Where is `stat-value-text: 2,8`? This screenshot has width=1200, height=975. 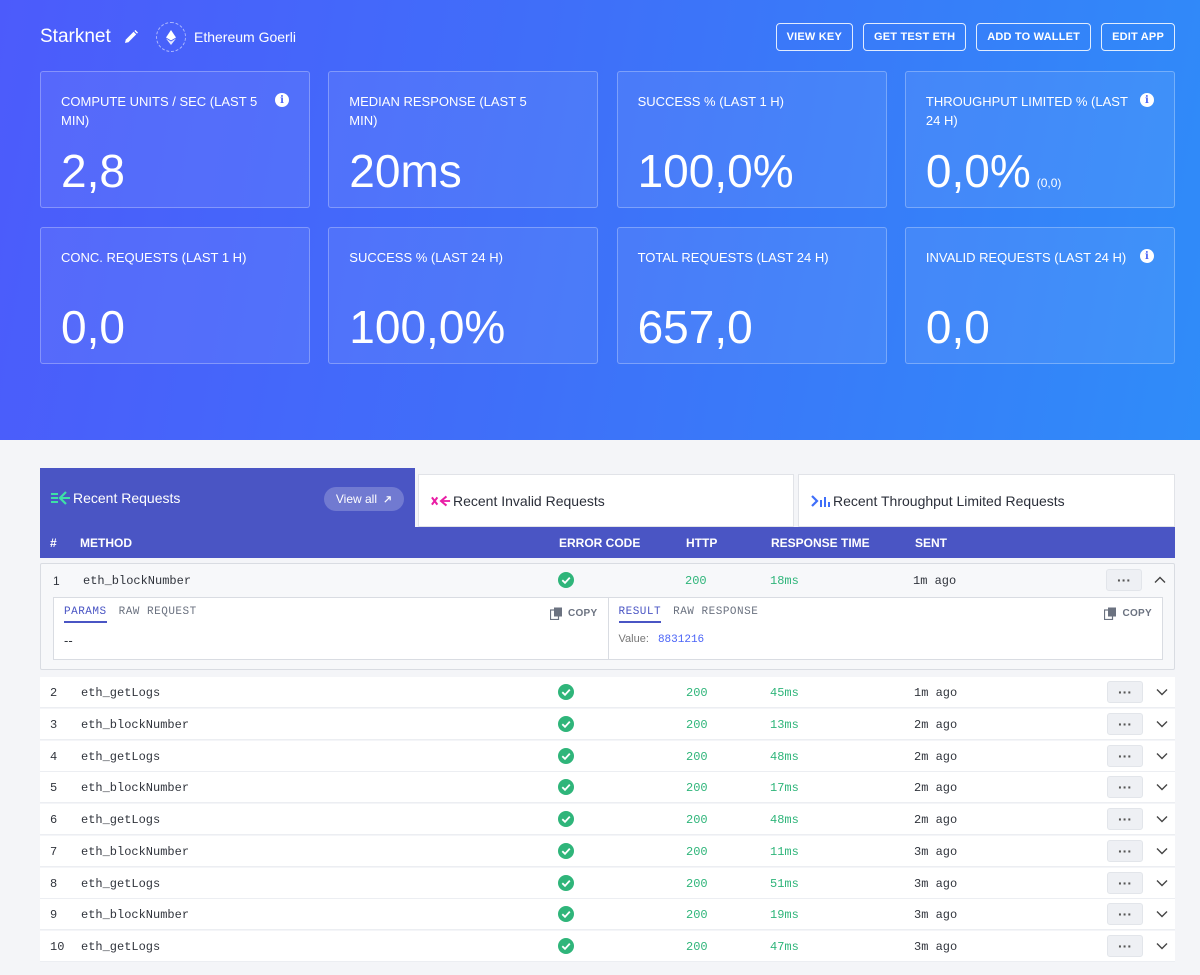 stat-value-text: 2,8 is located at coordinates (93, 171).